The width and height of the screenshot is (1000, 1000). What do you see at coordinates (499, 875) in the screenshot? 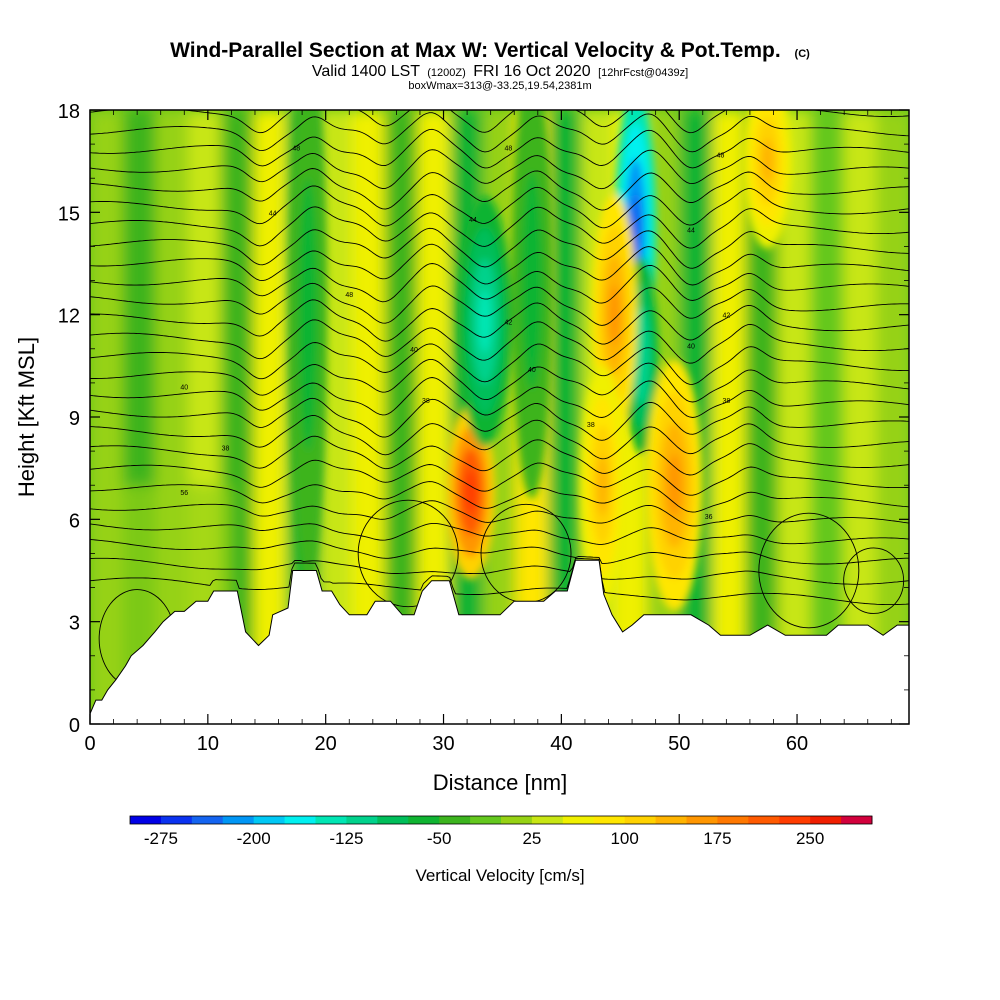
I see `colorbar-label: Vertical Velocity [cm/s]` at bounding box center [499, 875].